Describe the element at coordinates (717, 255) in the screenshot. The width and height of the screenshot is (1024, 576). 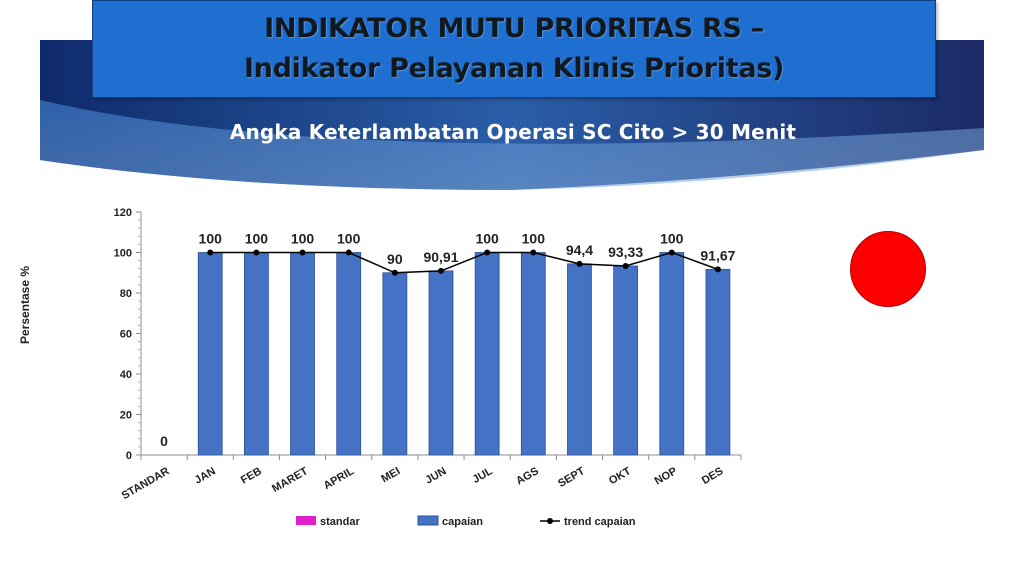
I see `data-label: 91,67` at that location.